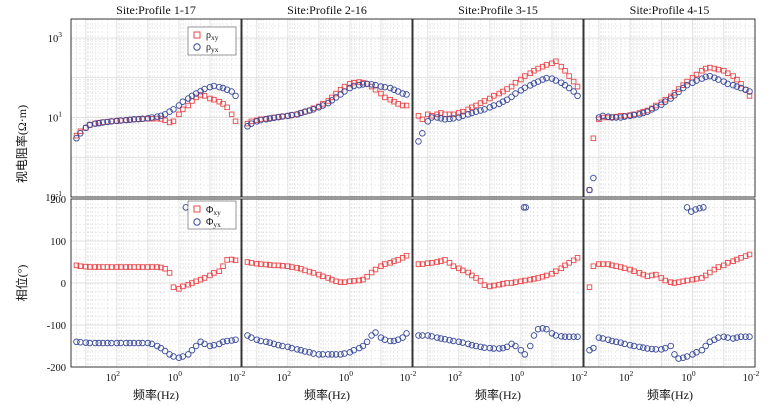 The width and height of the screenshot is (774, 405). Describe the element at coordinates (670, 10) in the screenshot. I see `panel-title-4: Site:Profile 4-15` at that location.